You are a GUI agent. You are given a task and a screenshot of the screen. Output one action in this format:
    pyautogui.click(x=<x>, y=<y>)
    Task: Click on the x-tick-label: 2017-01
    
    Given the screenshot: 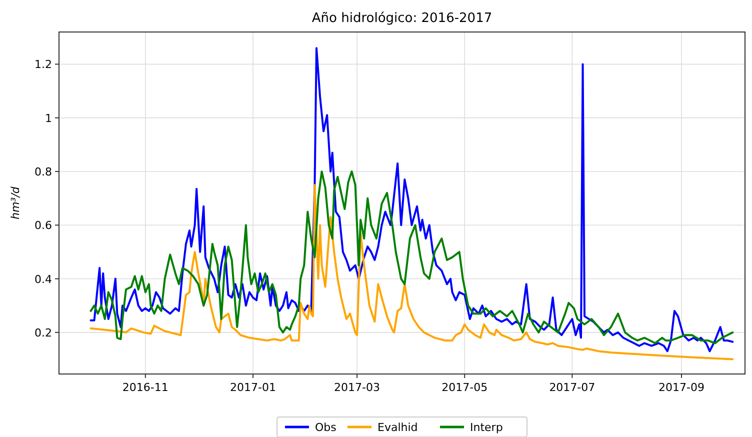 What is the action you would take?
    pyautogui.click(x=253, y=387)
    